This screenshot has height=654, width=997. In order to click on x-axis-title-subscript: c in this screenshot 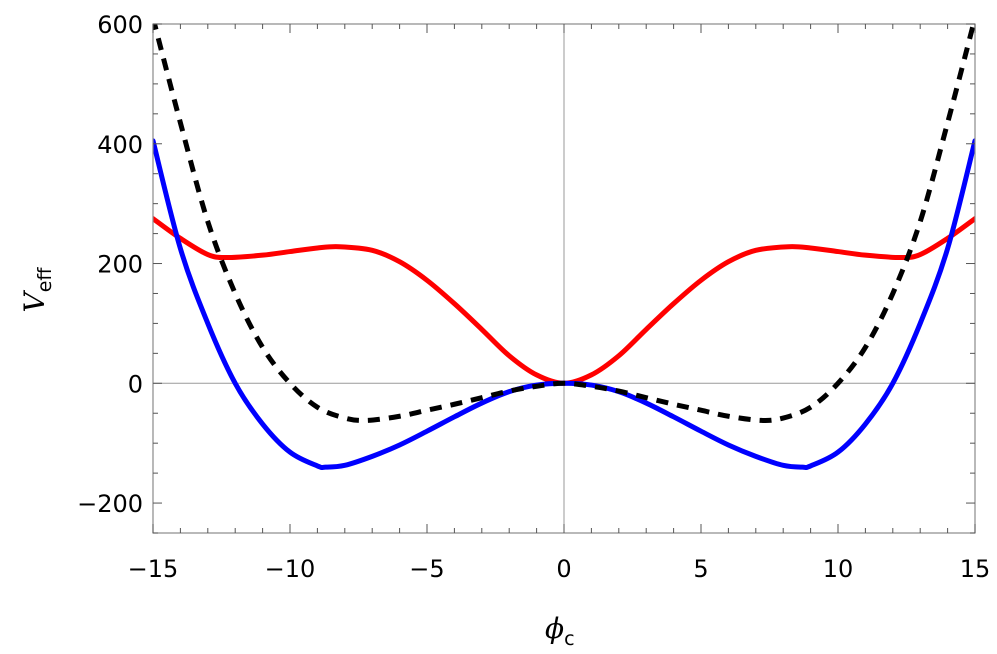, I will do `click(569, 639)`.